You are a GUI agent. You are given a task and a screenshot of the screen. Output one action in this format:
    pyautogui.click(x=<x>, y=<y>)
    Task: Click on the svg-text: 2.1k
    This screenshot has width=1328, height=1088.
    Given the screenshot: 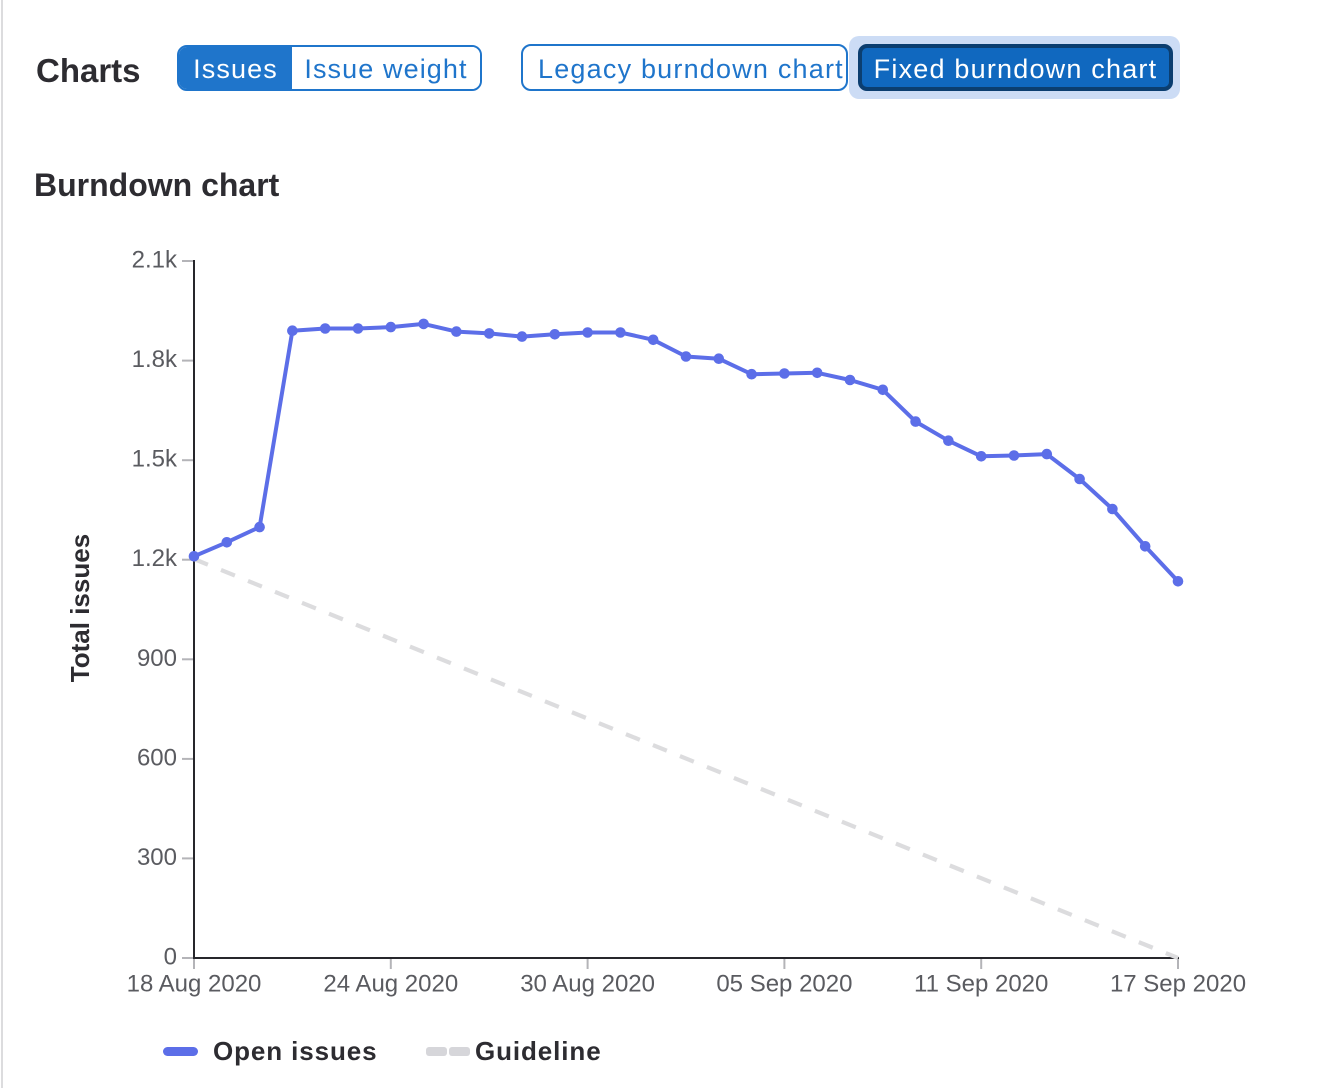 What is the action you would take?
    pyautogui.click(x=155, y=260)
    